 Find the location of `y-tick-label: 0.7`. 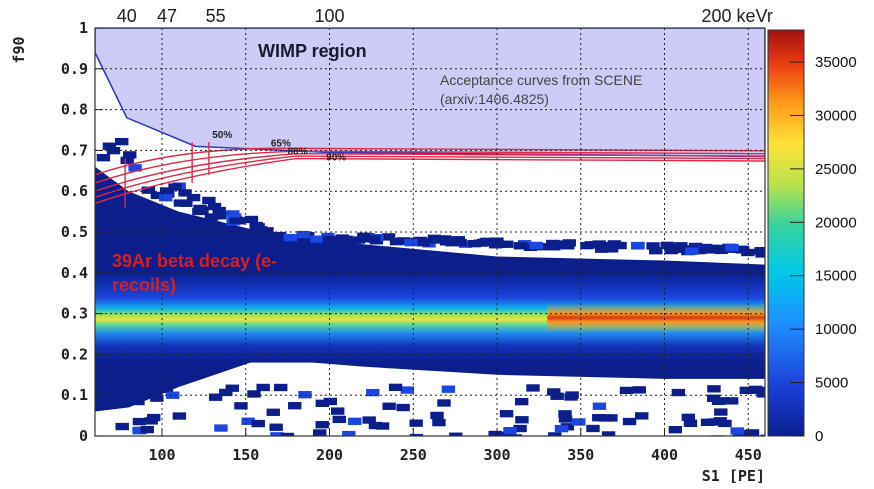

y-tick-label: 0.7 is located at coordinates (74, 150).